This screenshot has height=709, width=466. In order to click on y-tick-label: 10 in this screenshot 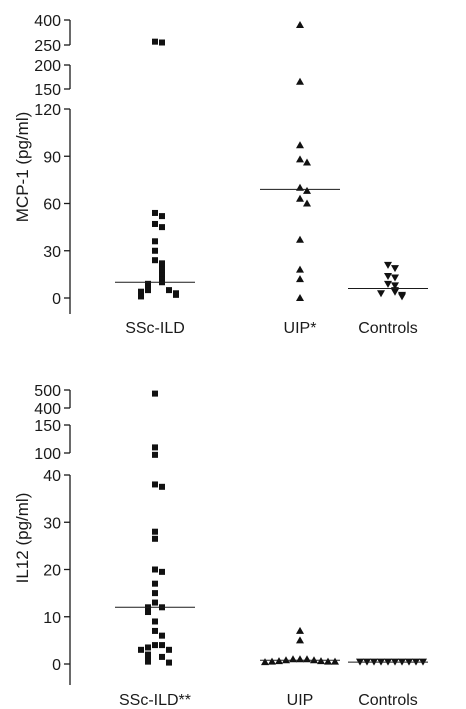, I will do `click(52, 618)`.